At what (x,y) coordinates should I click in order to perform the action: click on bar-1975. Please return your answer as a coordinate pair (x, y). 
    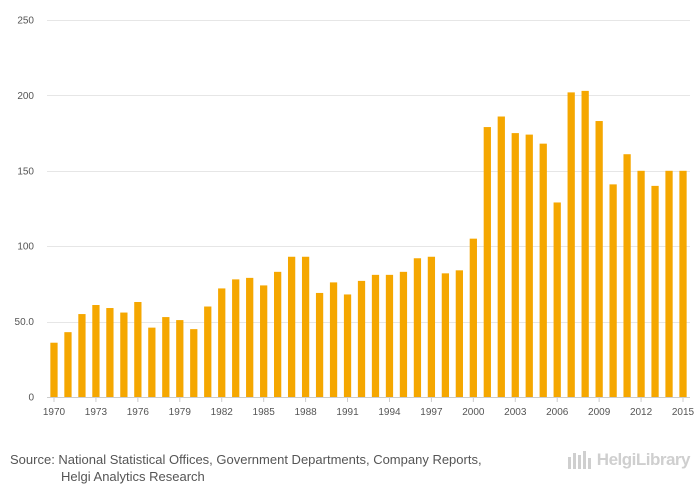
    Looking at the image, I should click on (124, 354).